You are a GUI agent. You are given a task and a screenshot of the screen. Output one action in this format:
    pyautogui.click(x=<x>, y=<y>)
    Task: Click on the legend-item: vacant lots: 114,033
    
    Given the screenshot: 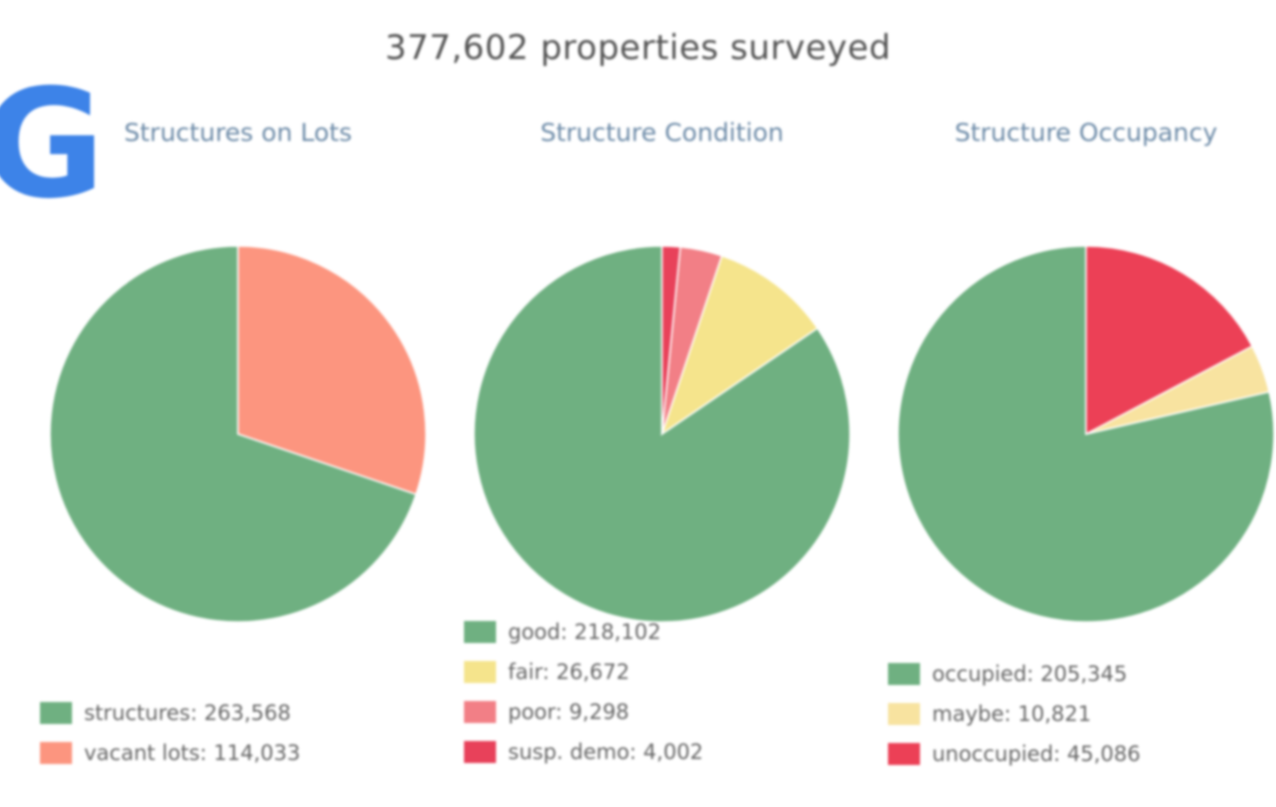 What is the action you would take?
    pyautogui.click(x=170, y=753)
    